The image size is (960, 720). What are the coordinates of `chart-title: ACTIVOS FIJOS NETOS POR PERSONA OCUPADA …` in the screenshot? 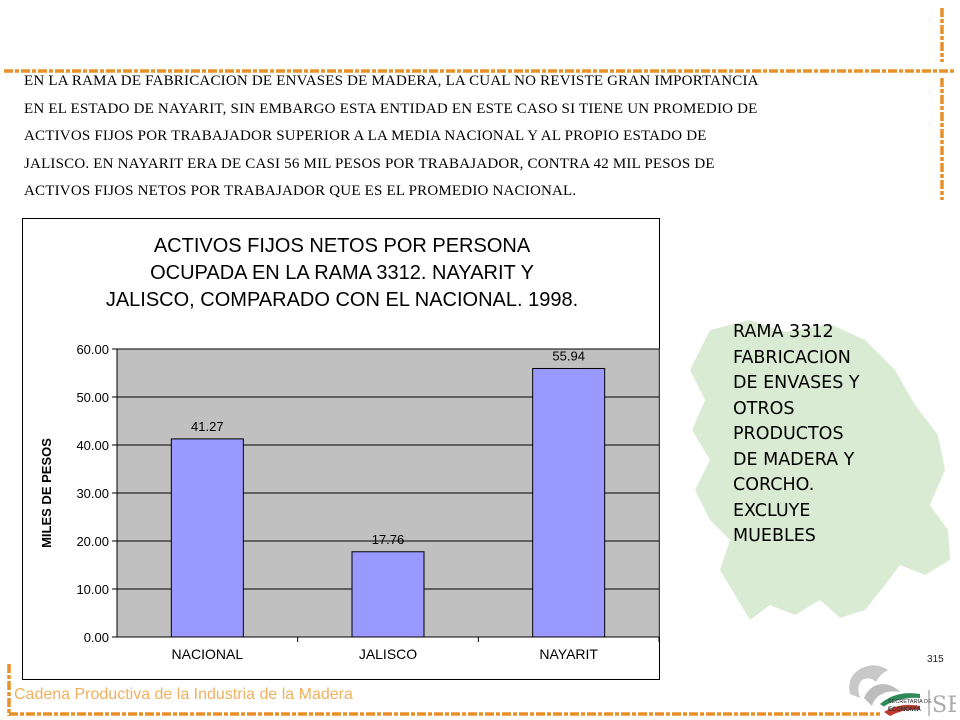 It's located at (342, 273).